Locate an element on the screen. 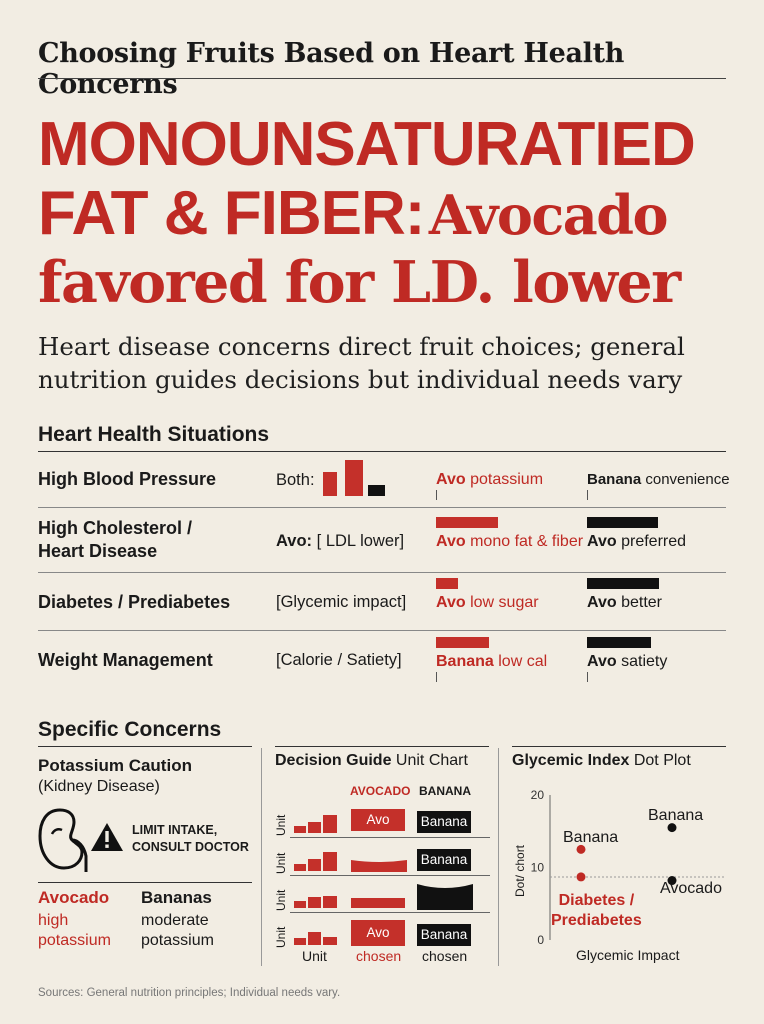  label-avocado: Avocado is located at coordinates (691, 888).